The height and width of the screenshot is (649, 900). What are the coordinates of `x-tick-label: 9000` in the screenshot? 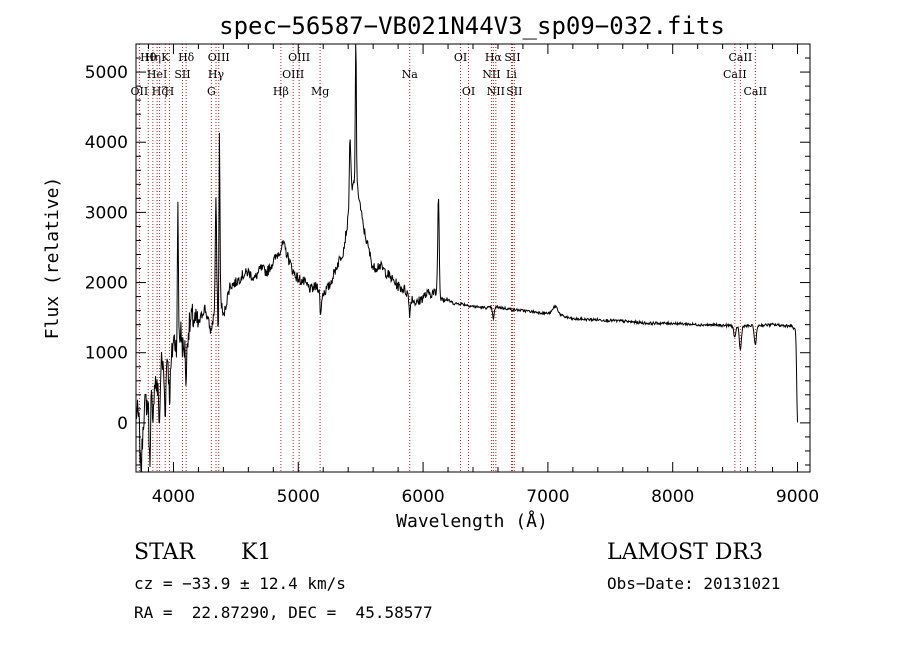 It's located at (797, 497).